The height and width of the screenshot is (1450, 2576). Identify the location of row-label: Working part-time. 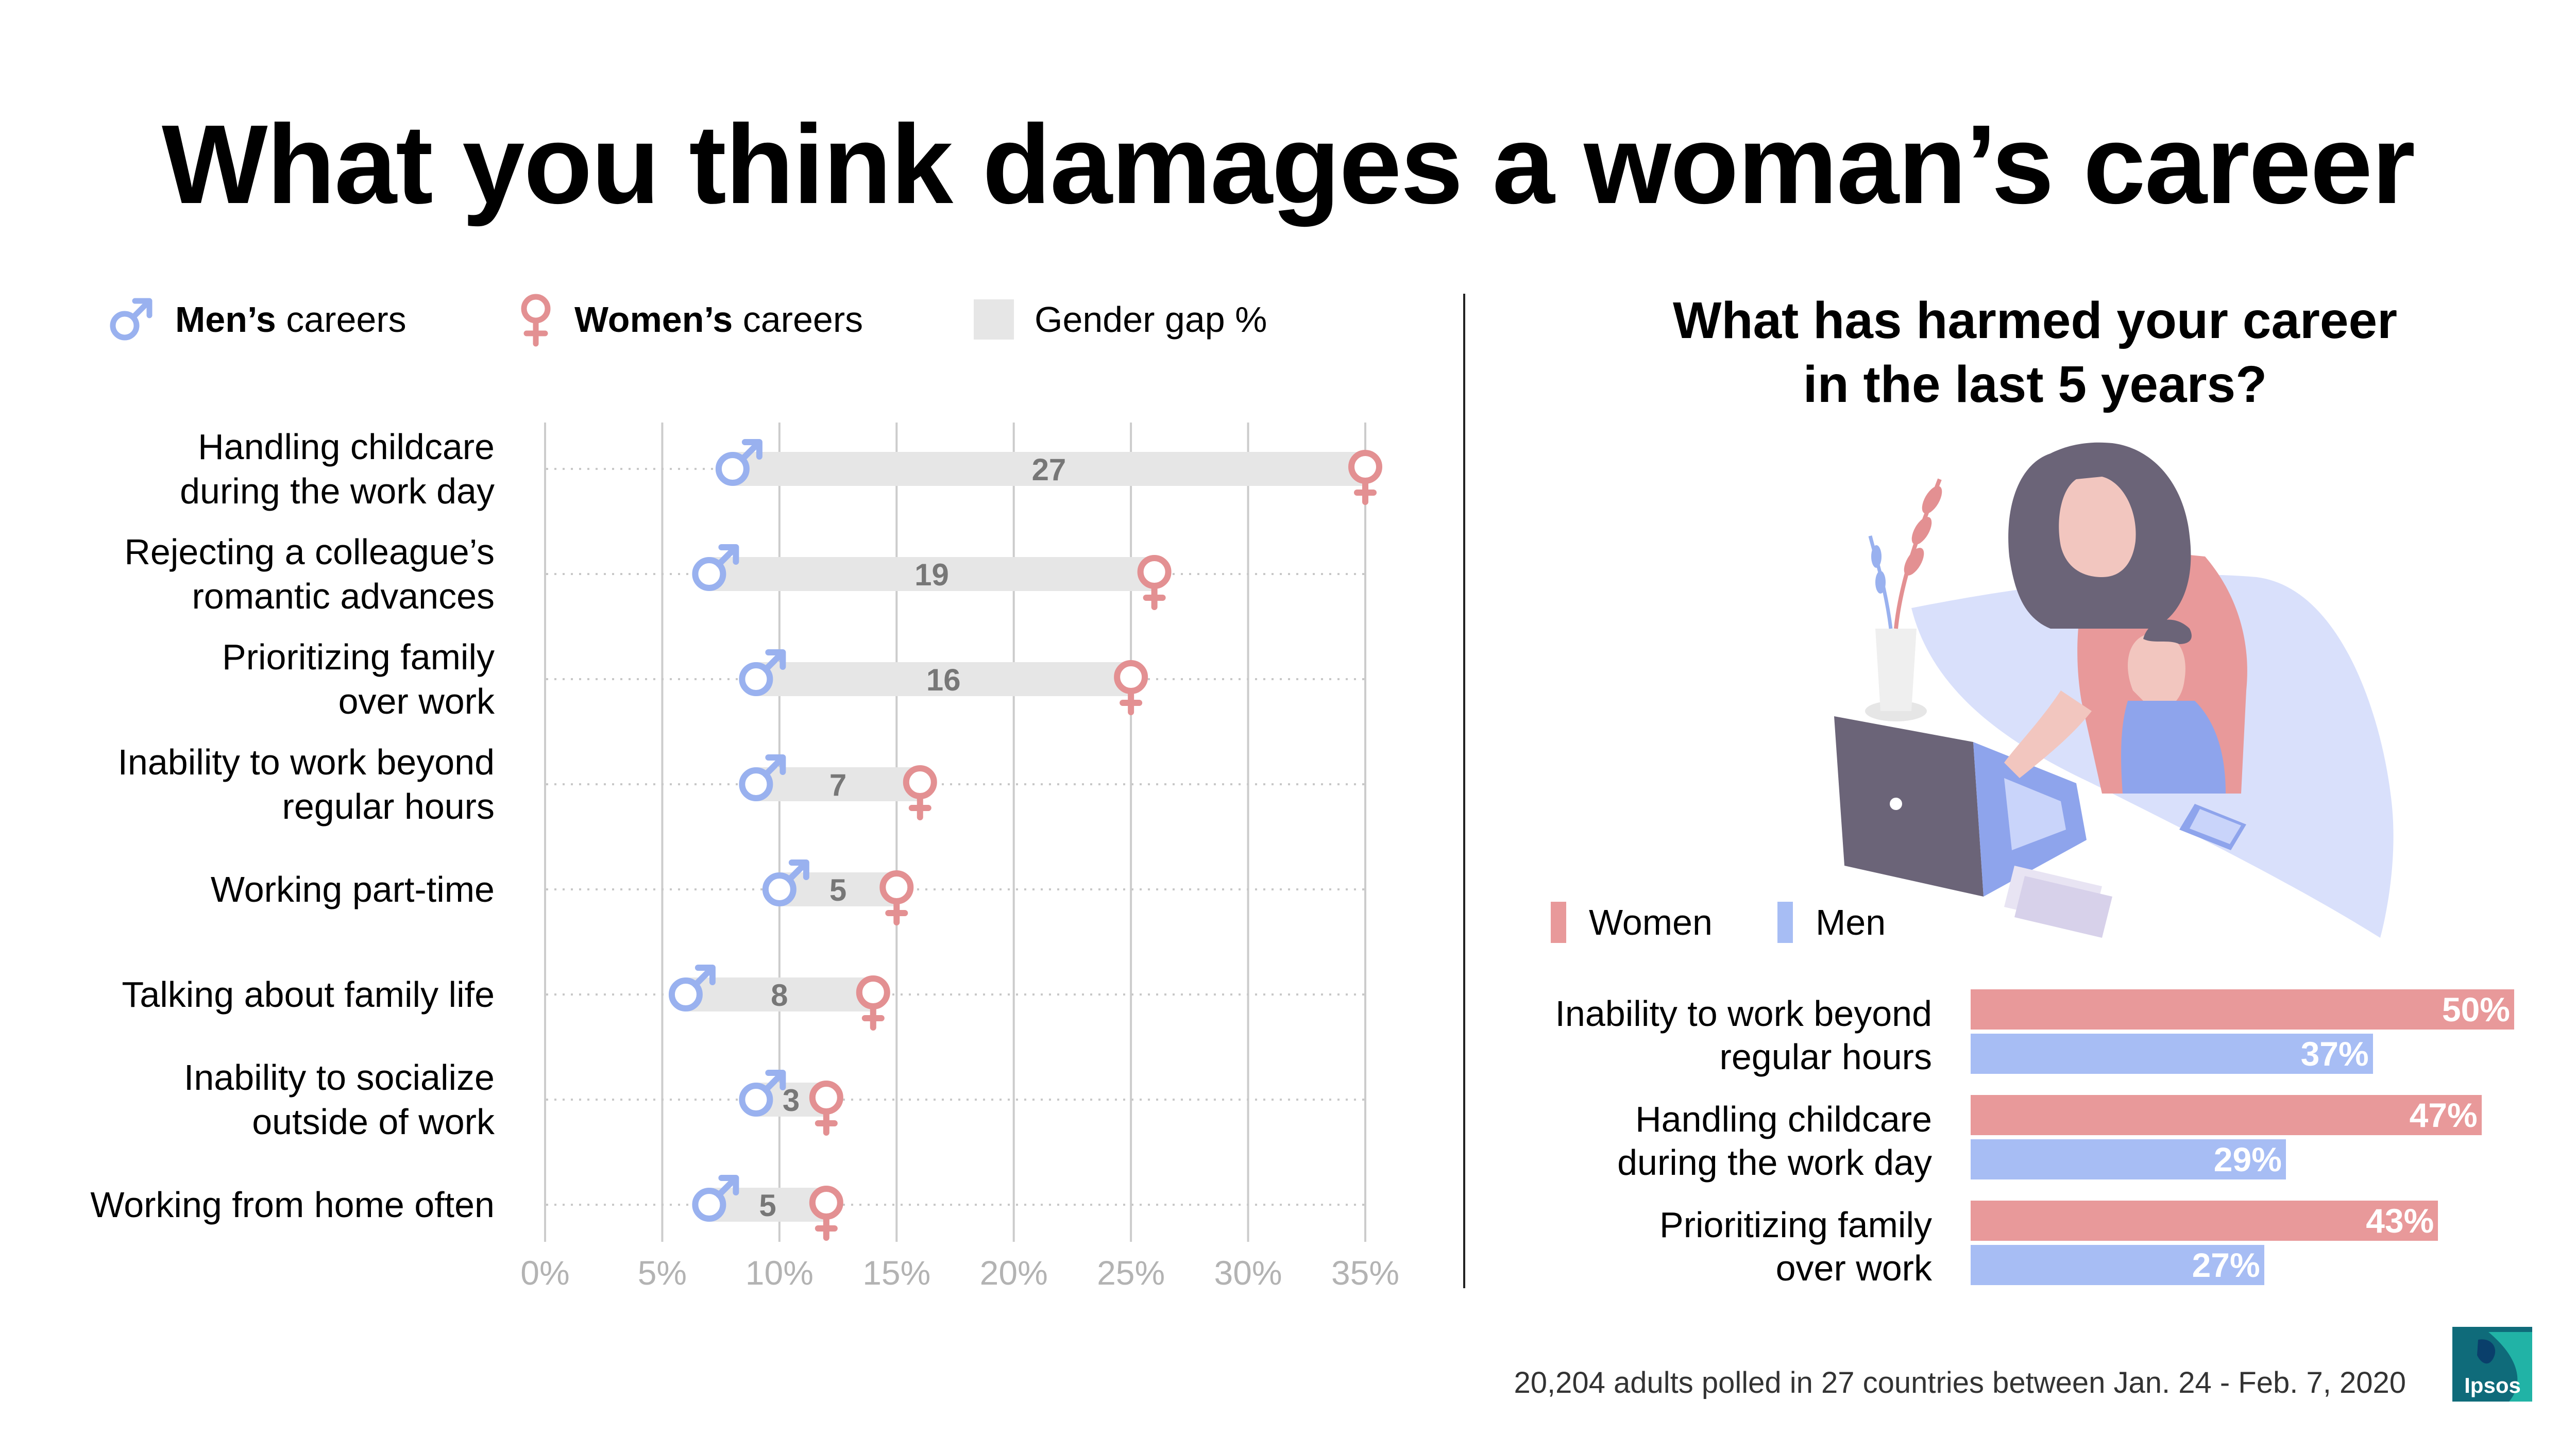
(353, 889).